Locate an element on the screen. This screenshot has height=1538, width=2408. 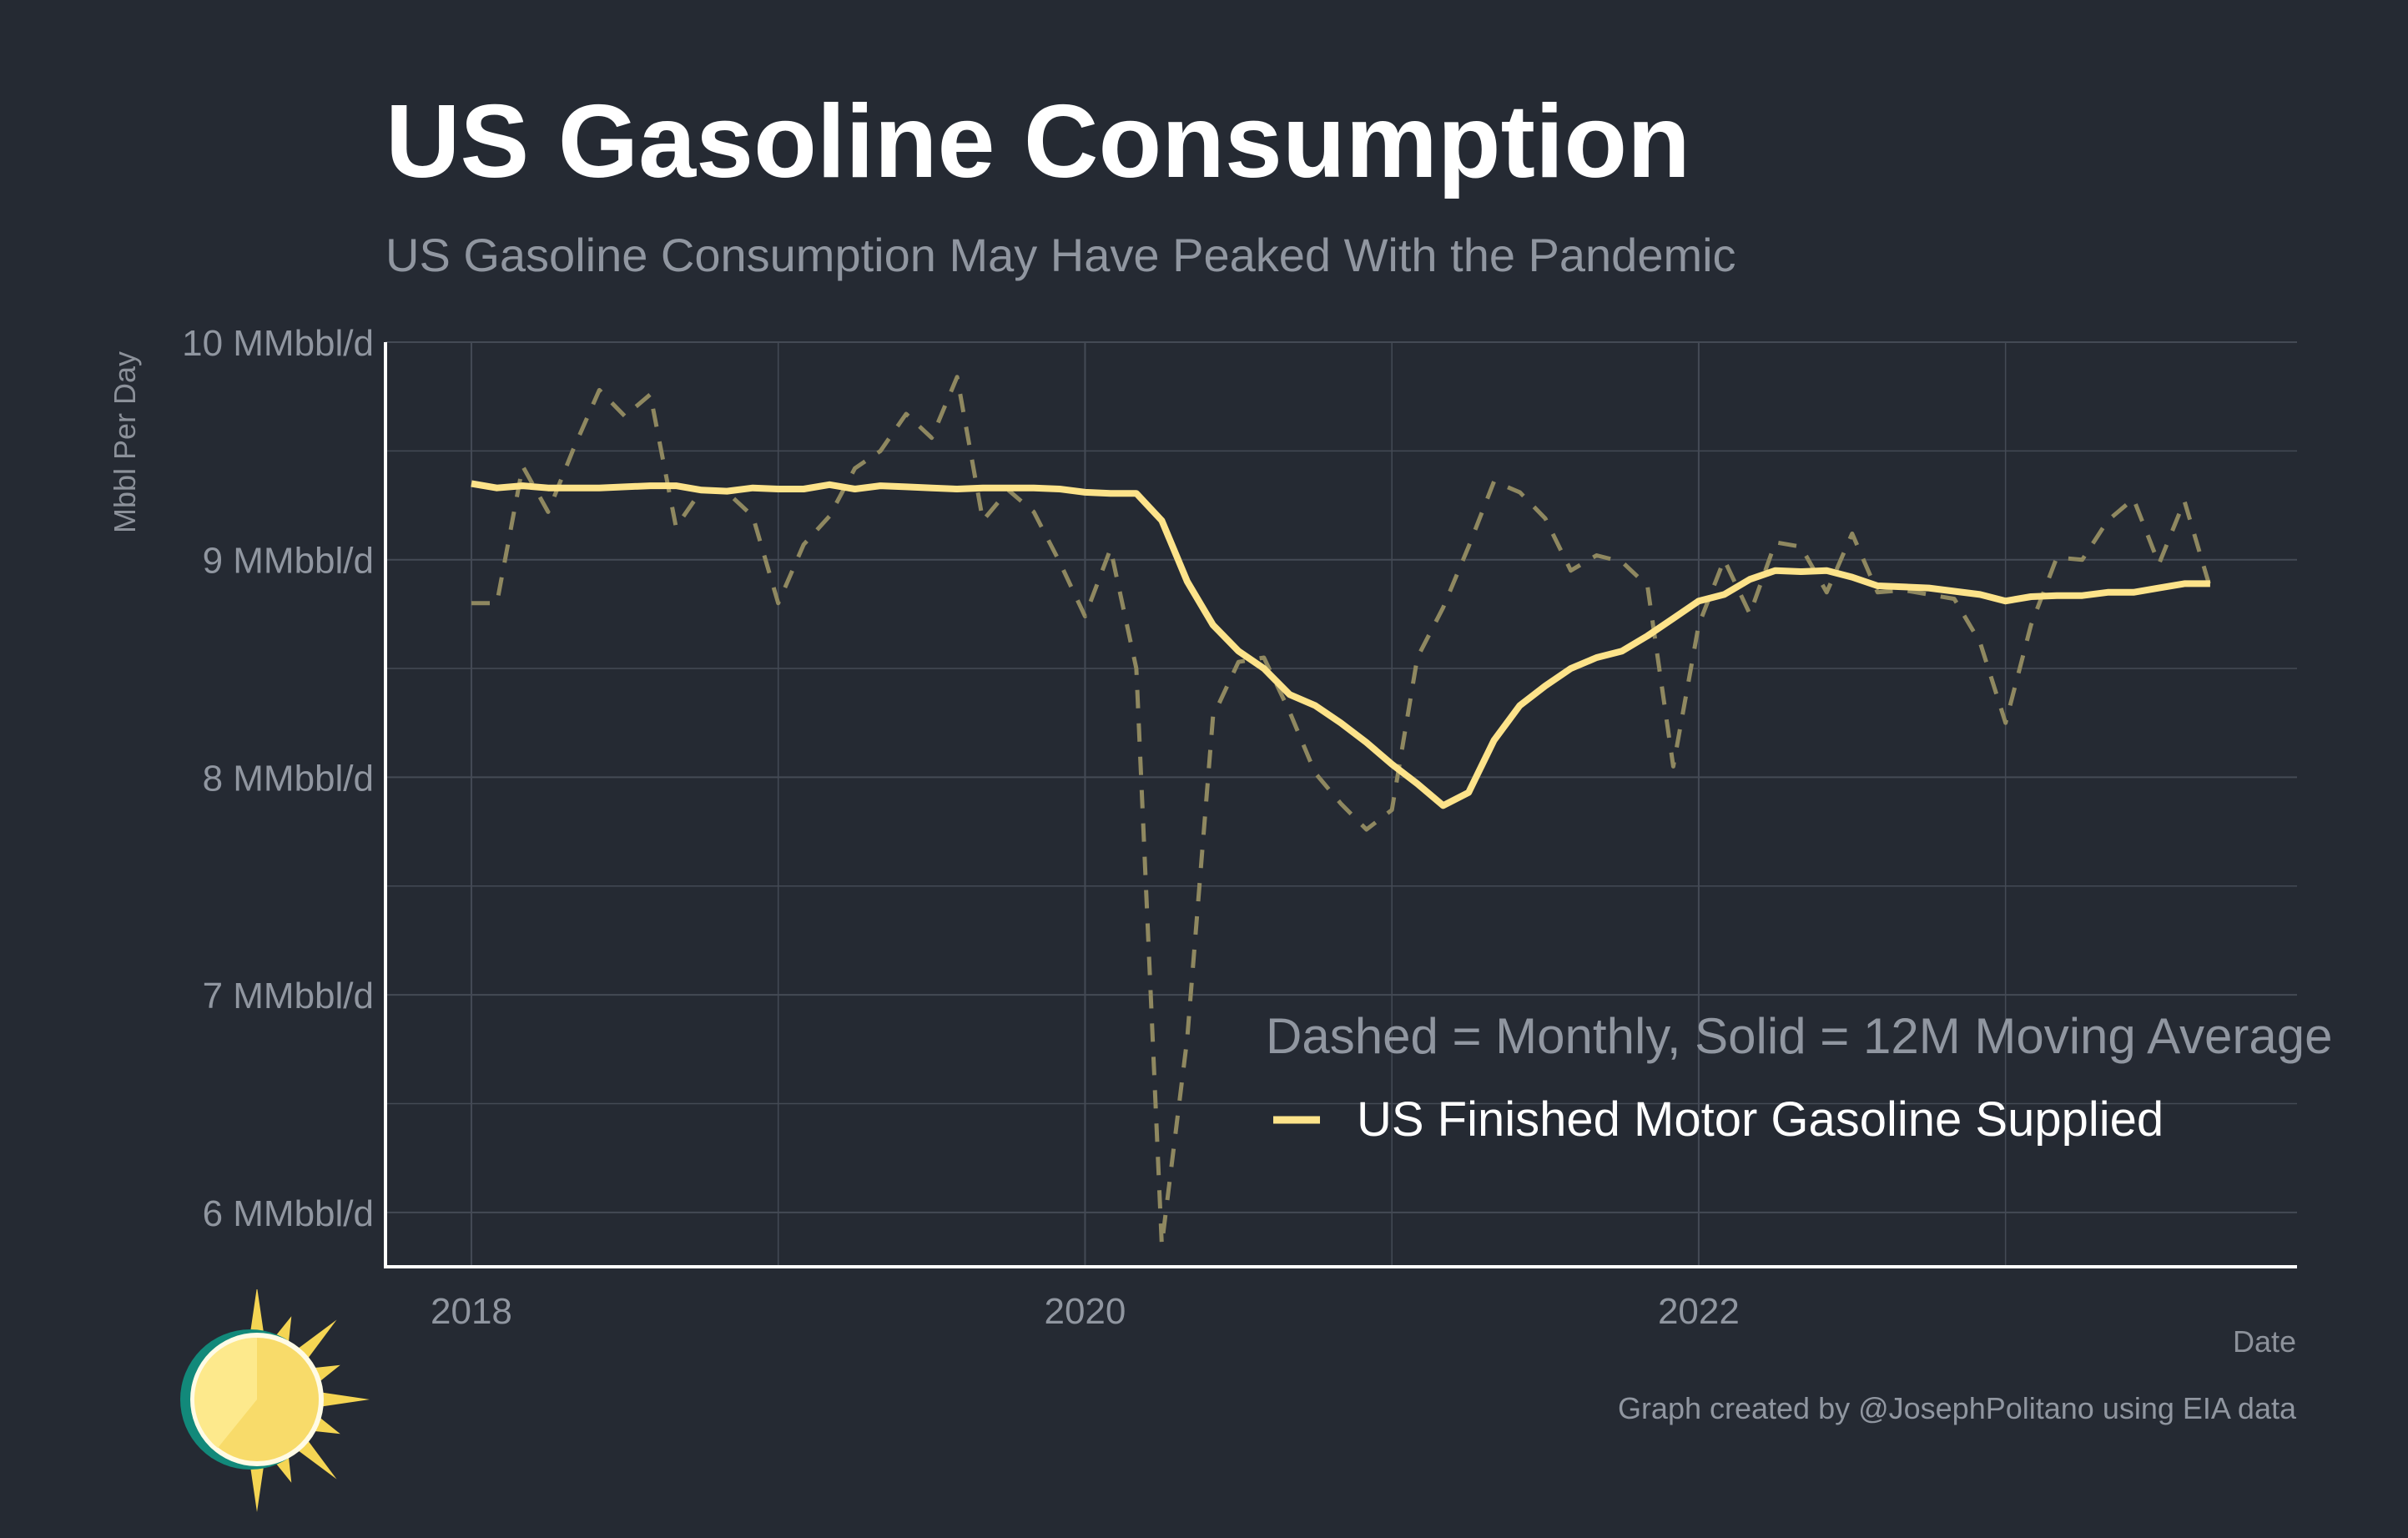
legend-label: US Finished Motor Gasoline Supplied is located at coordinates (1760, 1119).